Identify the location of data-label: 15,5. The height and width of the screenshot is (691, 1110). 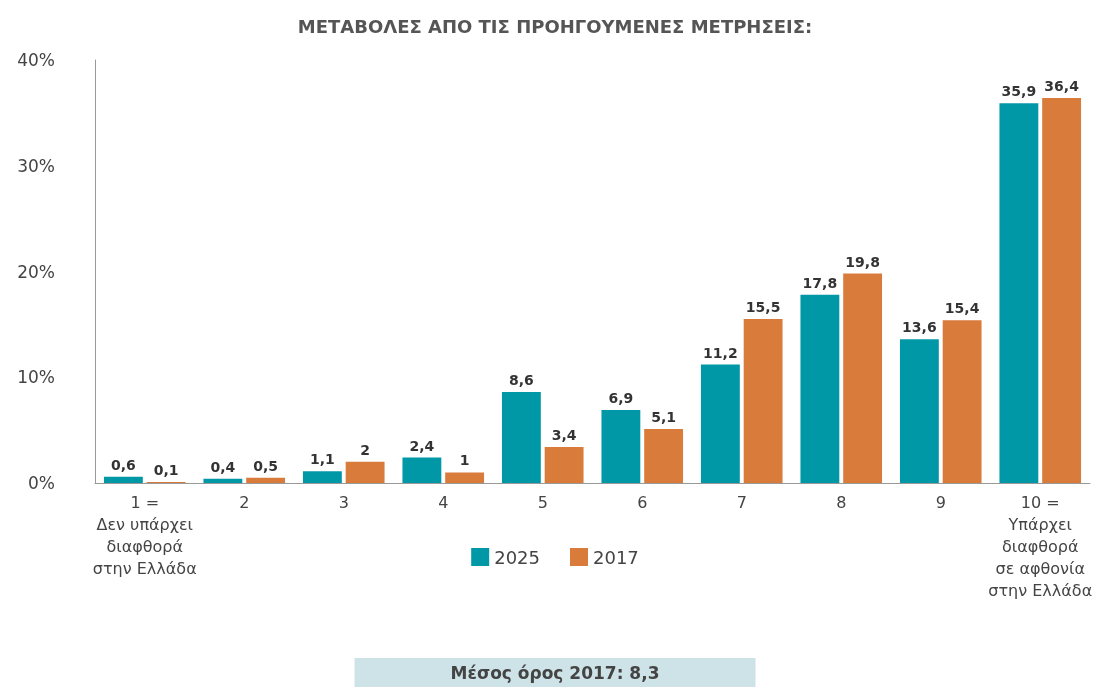
(763, 307).